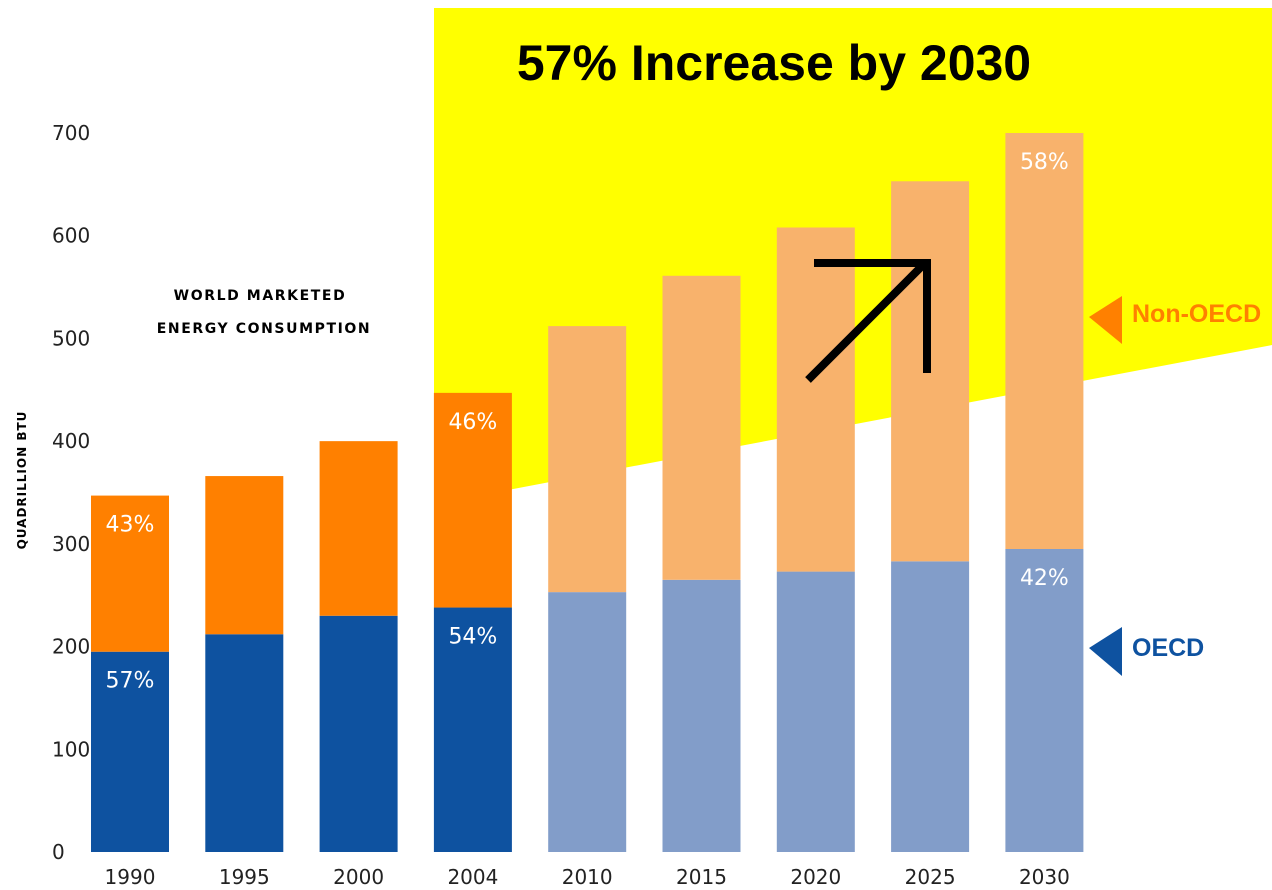 The width and height of the screenshot is (1272, 890). Describe the element at coordinates (22, 480) in the screenshot. I see `y-axis-label: QUADRILLION BTU` at that location.